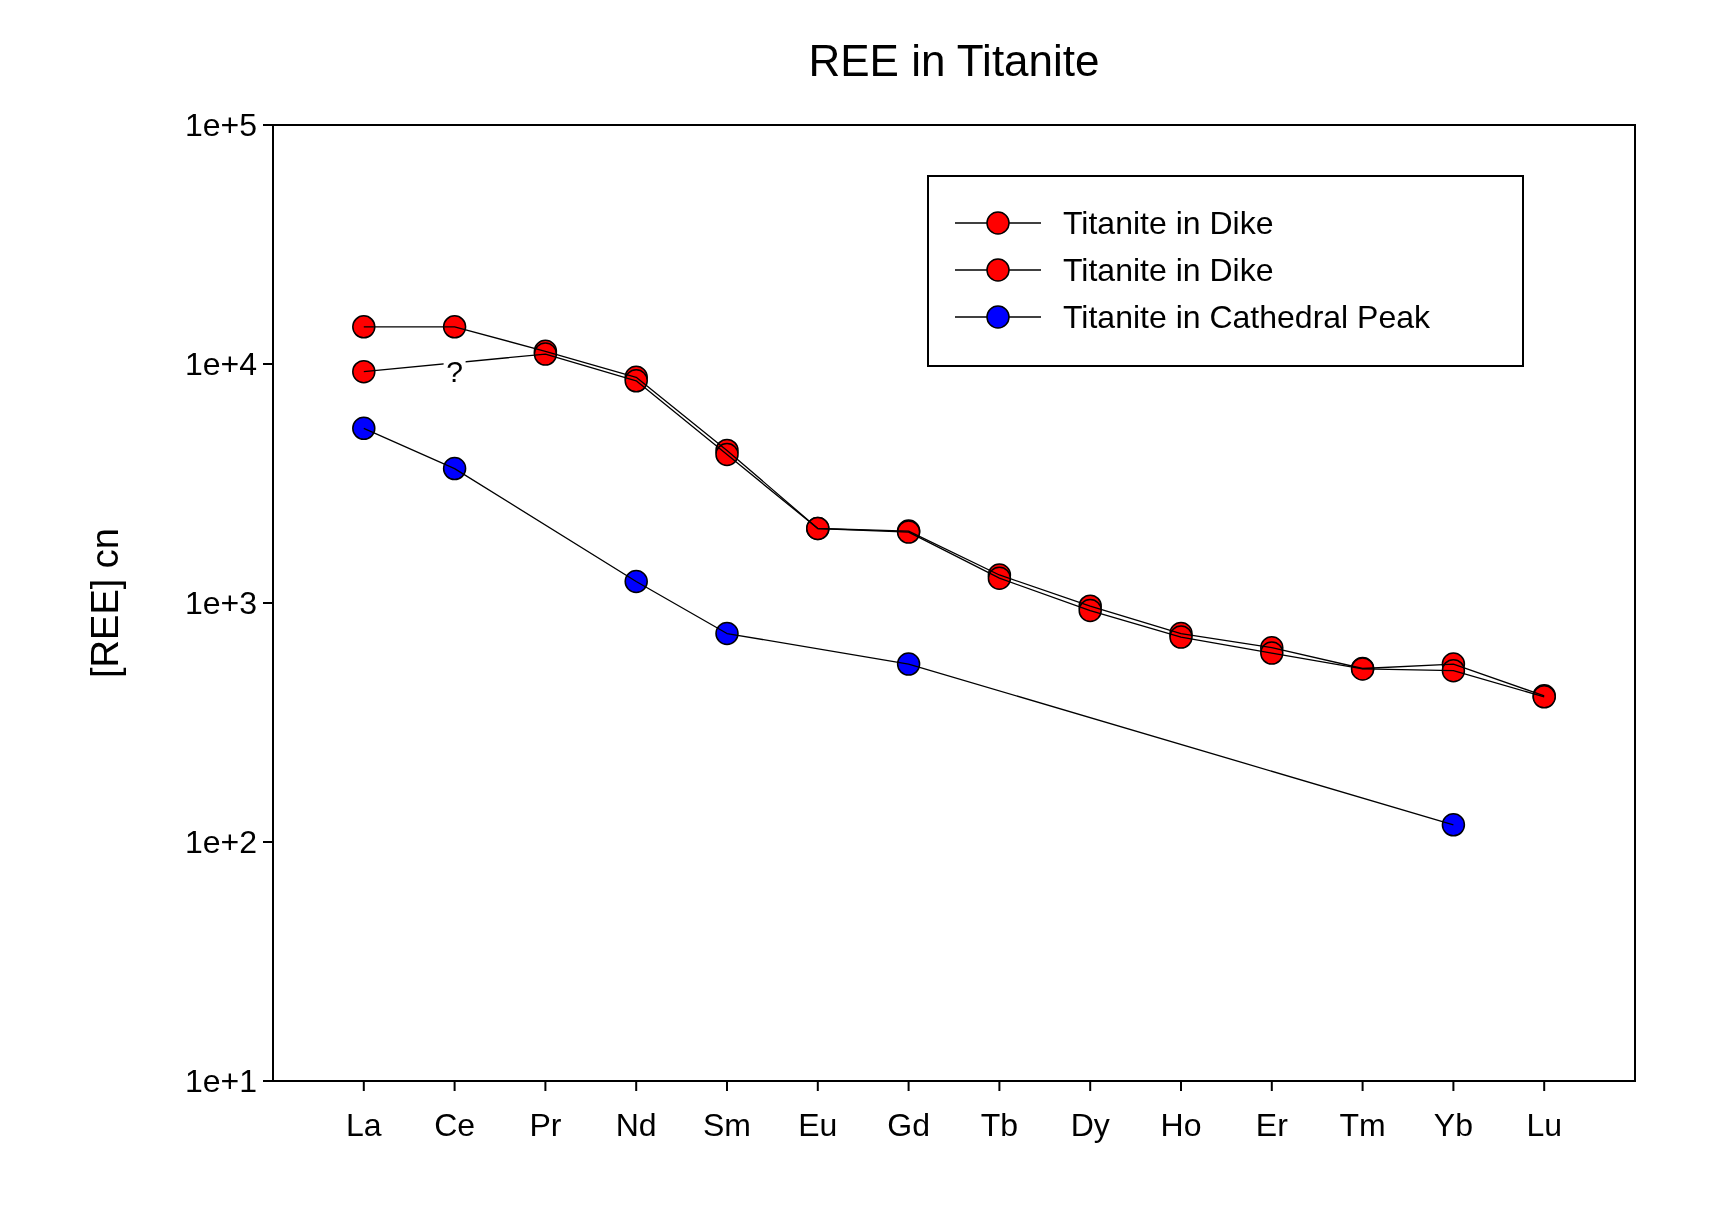 This screenshot has width=1711, height=1206. I want to click on x-tick-label: Sm, so click(727, 1125).